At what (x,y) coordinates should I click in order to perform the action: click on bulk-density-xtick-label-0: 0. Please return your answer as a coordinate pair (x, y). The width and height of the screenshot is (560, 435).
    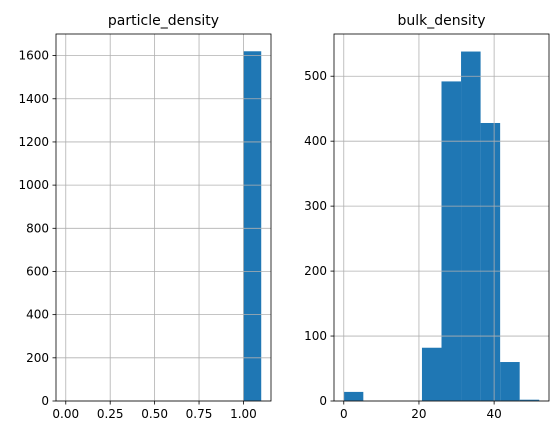
    Looking at the image, I should click on (344, 414).